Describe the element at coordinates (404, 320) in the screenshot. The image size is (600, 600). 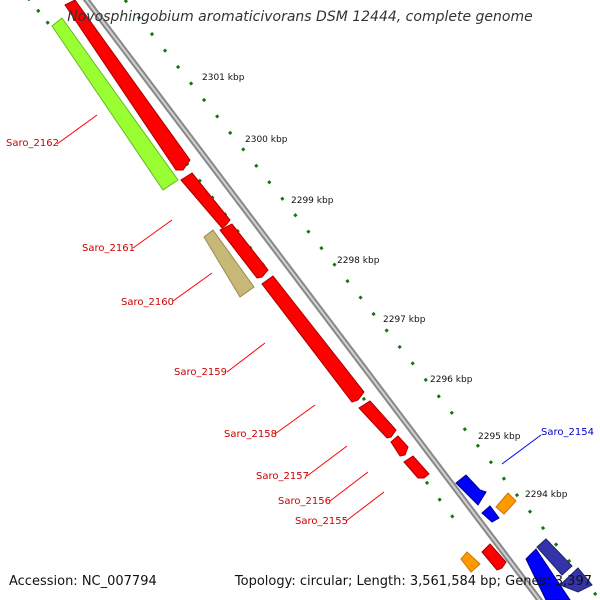
I see `tick-label-2297: 2297 kbp` at that location.